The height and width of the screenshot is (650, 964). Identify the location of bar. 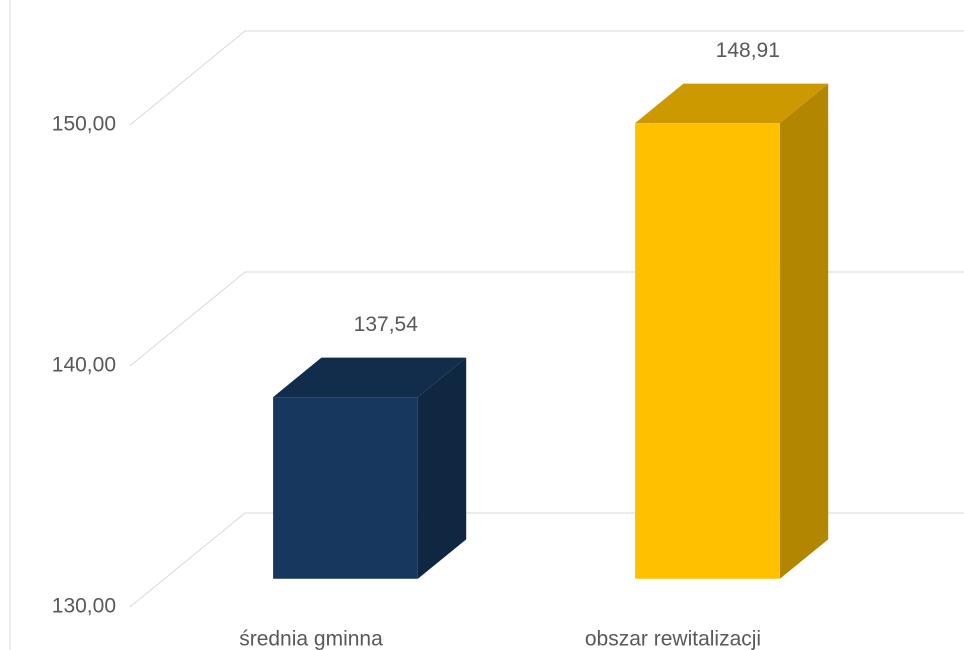
(370, 468).